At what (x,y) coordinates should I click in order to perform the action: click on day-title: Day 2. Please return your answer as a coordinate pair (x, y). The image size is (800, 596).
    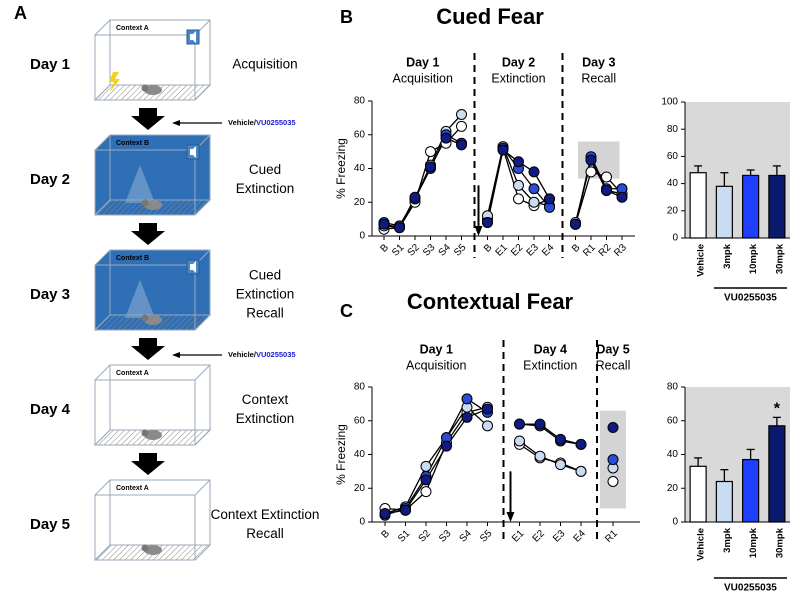
    Looking at the image, I should click on (518, 62).